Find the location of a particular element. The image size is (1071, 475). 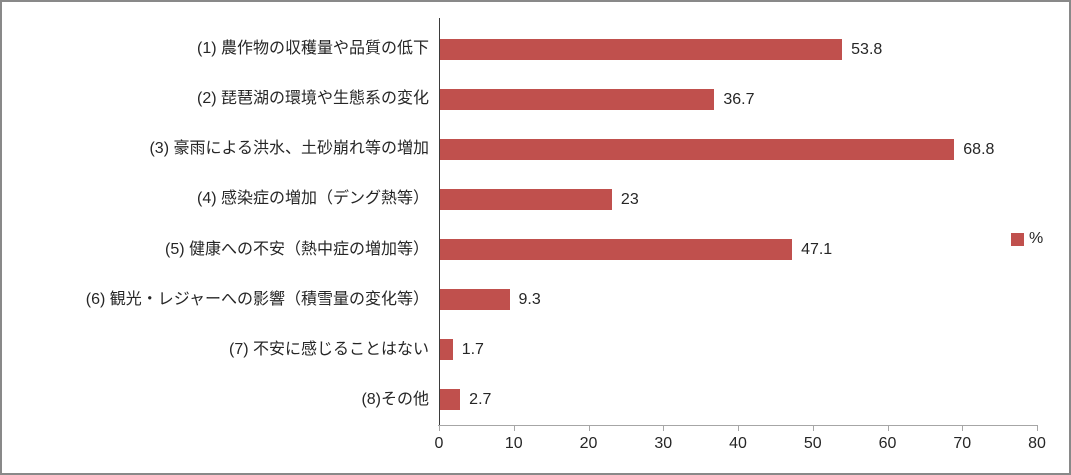

value-label: 1.7 is located at coordinates (472, 350).